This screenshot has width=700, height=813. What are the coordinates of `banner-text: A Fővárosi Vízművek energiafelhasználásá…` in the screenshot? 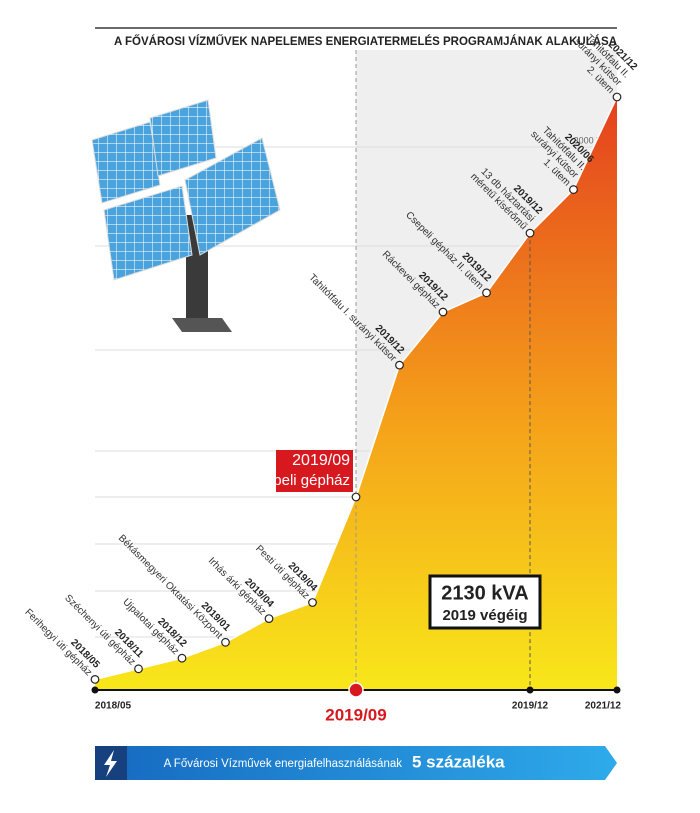 It's located at (283, 764).